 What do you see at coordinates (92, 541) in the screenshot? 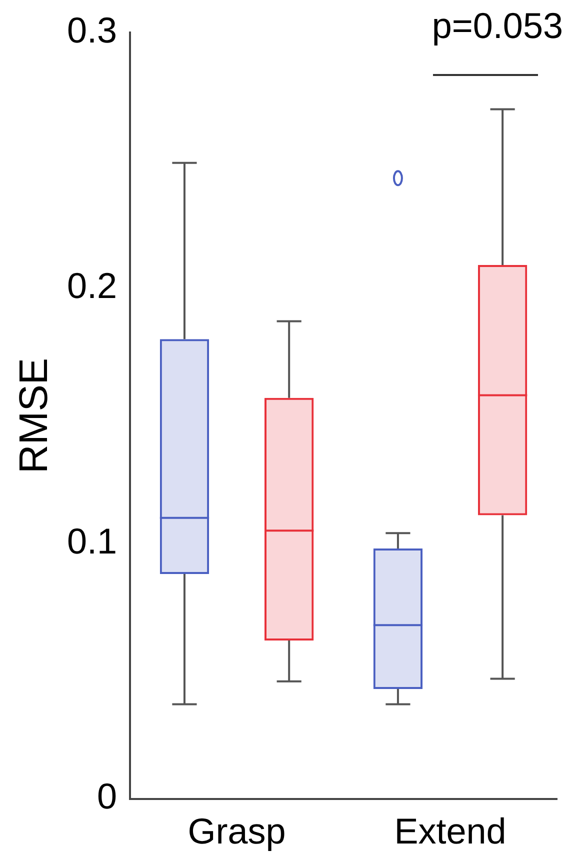
I see `y-tick-label: 0.1` at bounding box center [92, 541].